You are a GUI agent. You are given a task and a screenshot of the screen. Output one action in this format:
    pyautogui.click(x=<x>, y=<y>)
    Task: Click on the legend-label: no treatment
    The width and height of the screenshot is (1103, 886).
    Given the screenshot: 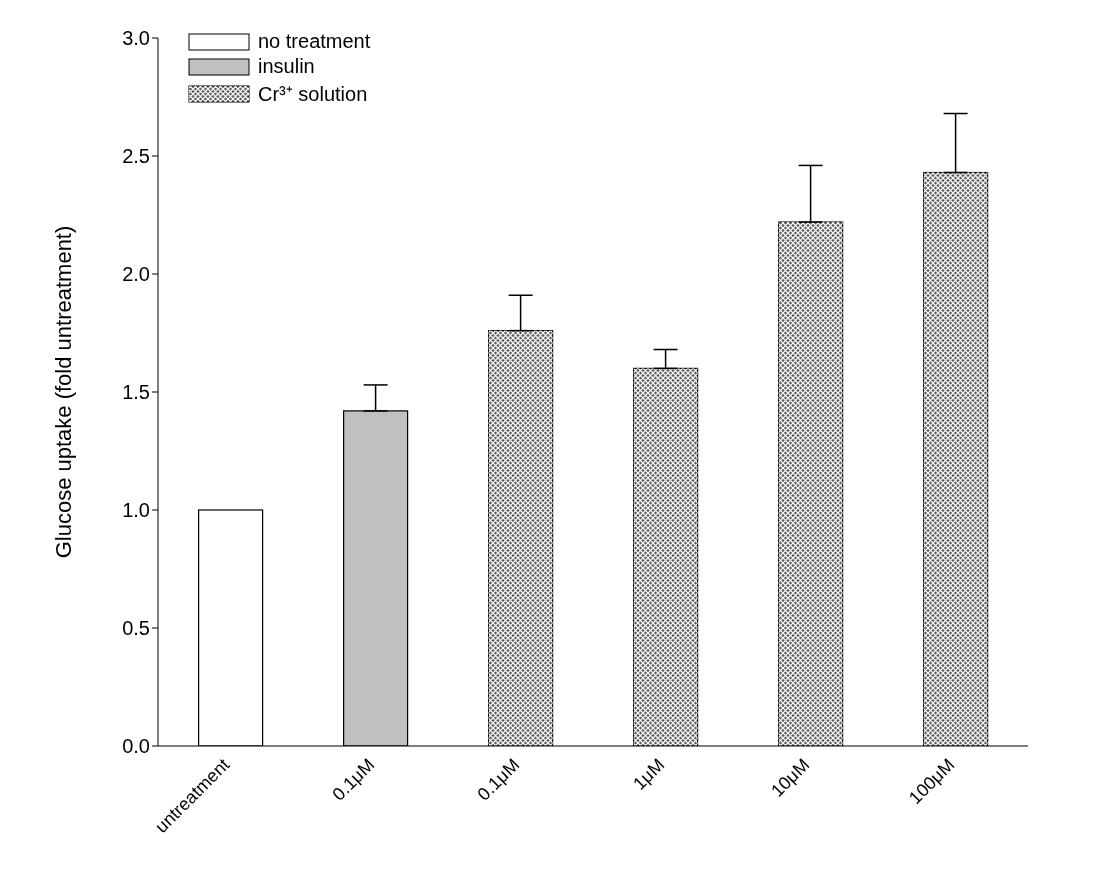 What is the action you would take?
    pyautogui.click(x=314, y=41)
    